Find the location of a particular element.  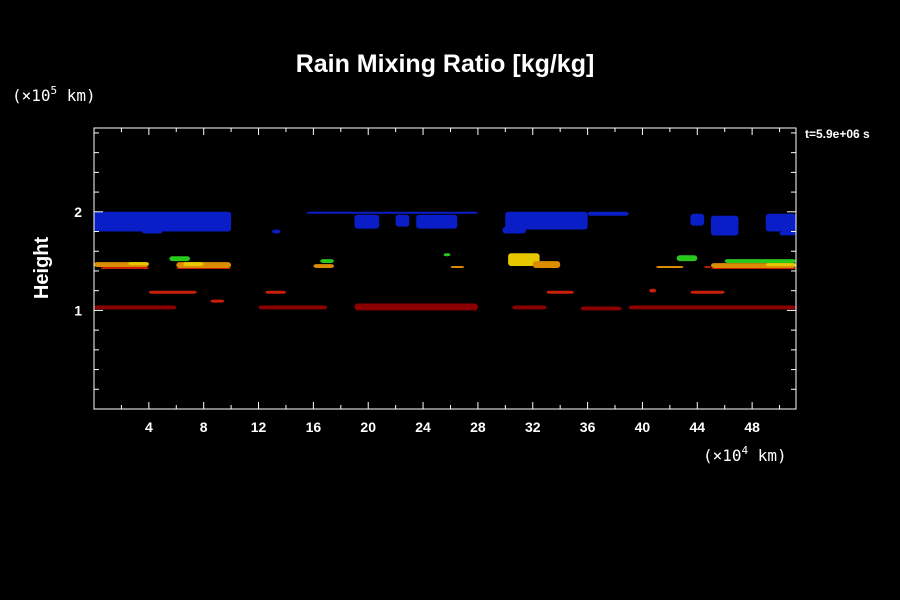

y-unit-label: (×105 km) is located at coordinates (54, 94).